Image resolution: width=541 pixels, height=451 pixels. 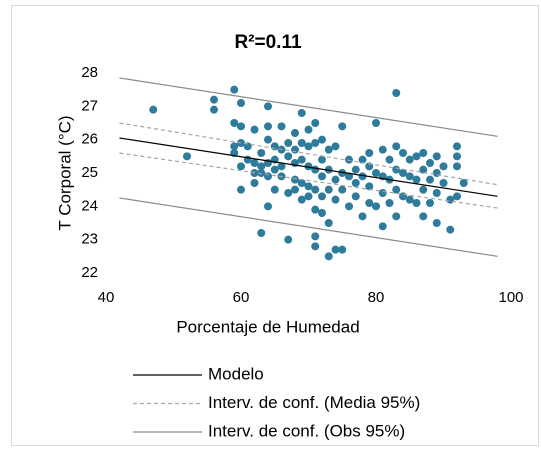 I want to click on legend-label: Interv. de conf. (Media 95%), so click(x=314, y=402).